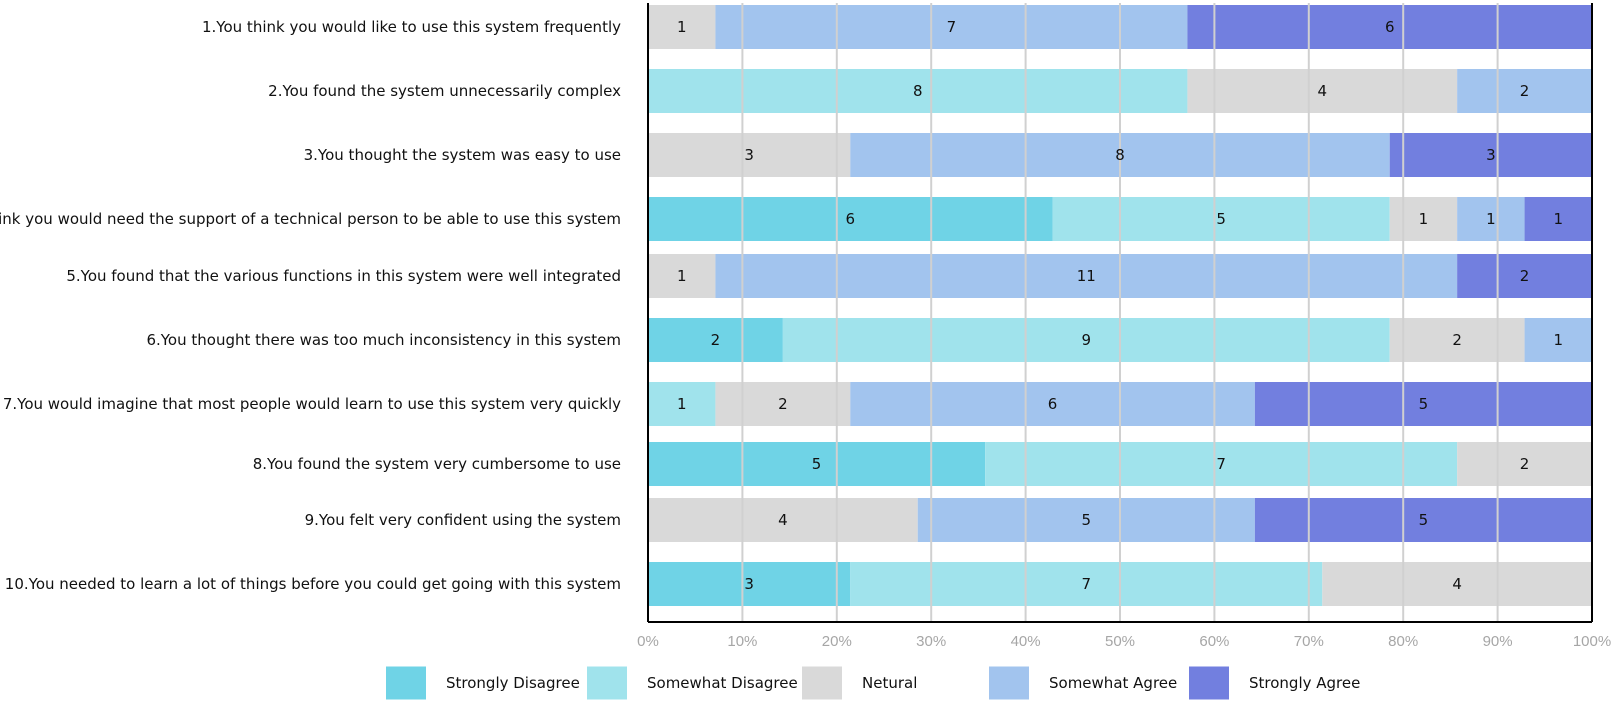 This screenshot has width=1616, height=712. What do you see at coordinates (889, 683) in the screenshot?
I see `legend-label: Netural` at bounding box center [889, 683].